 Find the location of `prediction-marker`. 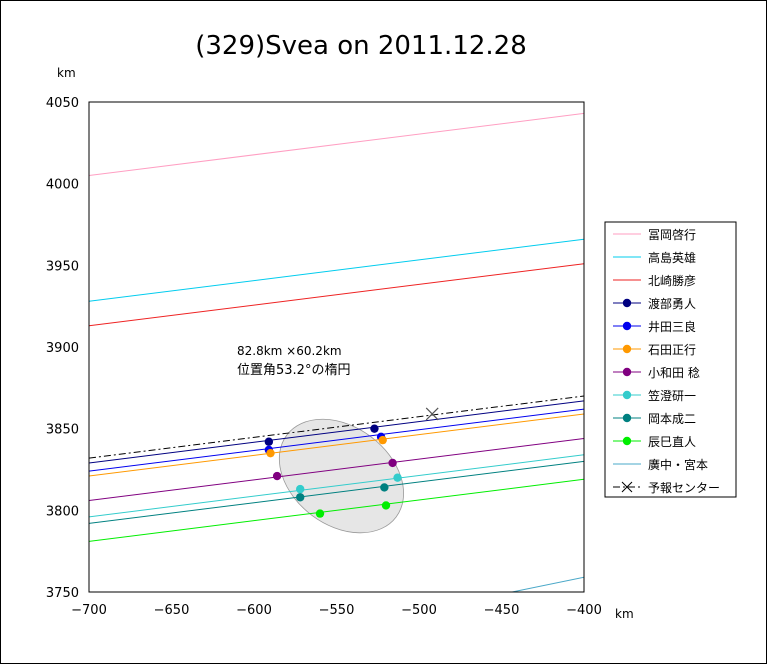

prediction-marker is located at coordinates (432, 414).